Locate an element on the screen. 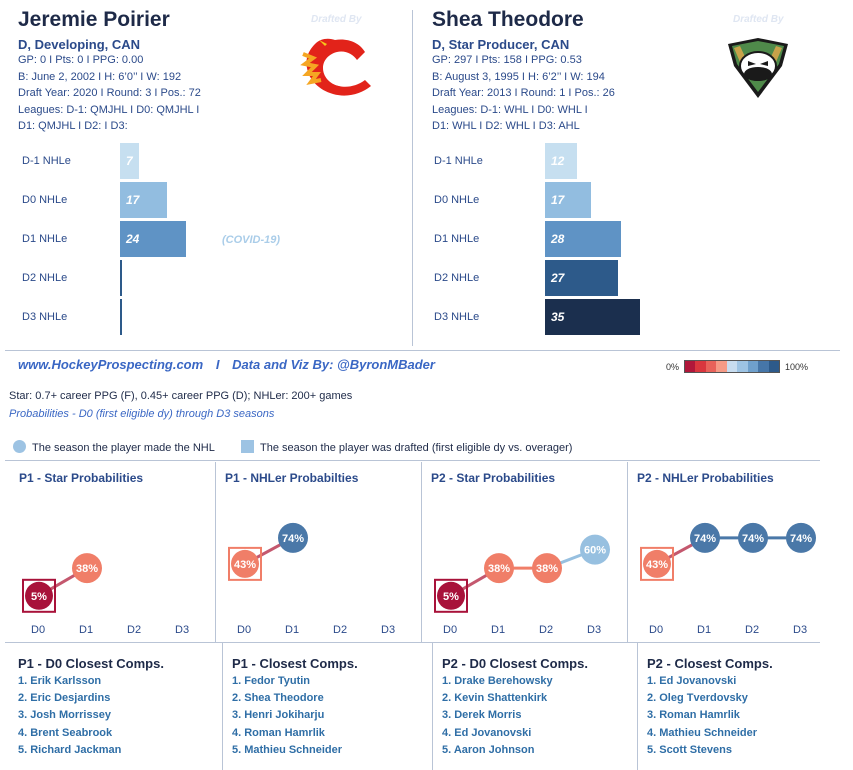 The height and width of the screenshot is (770, 853). panel-axis-label: D3 is located at coordinates (182, 630).